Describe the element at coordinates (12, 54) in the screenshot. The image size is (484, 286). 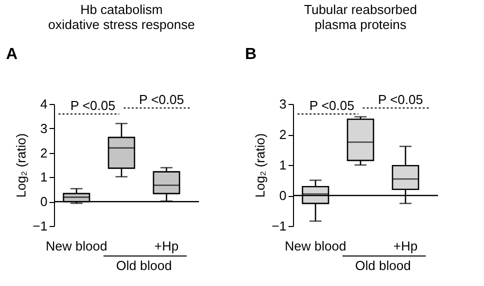
I see `text: A` at that location.